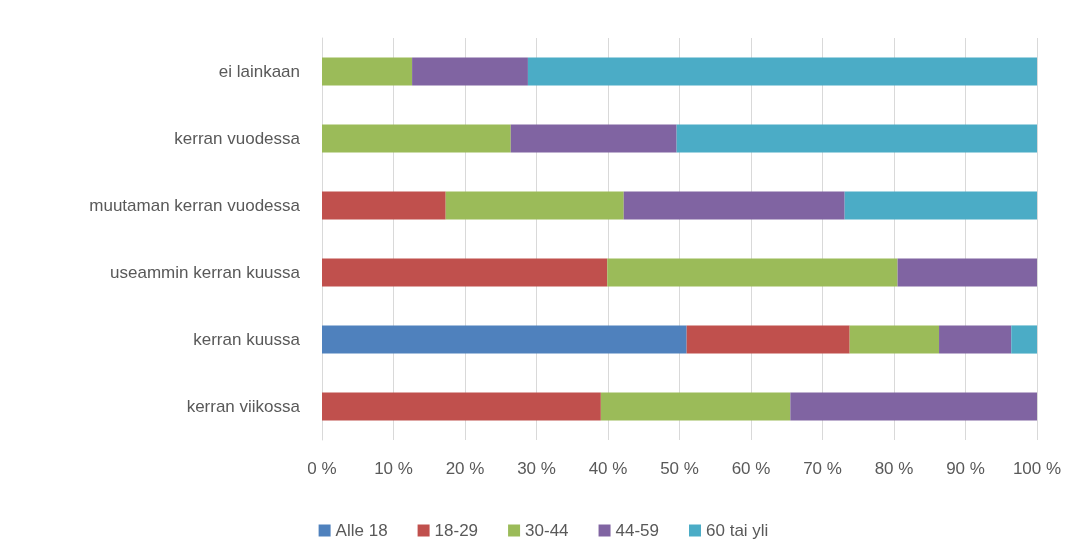 Image resolution: width=1087 pixels, height=558 pixels. I want to click on x-tick-label: 10 %, so click(393, 468).